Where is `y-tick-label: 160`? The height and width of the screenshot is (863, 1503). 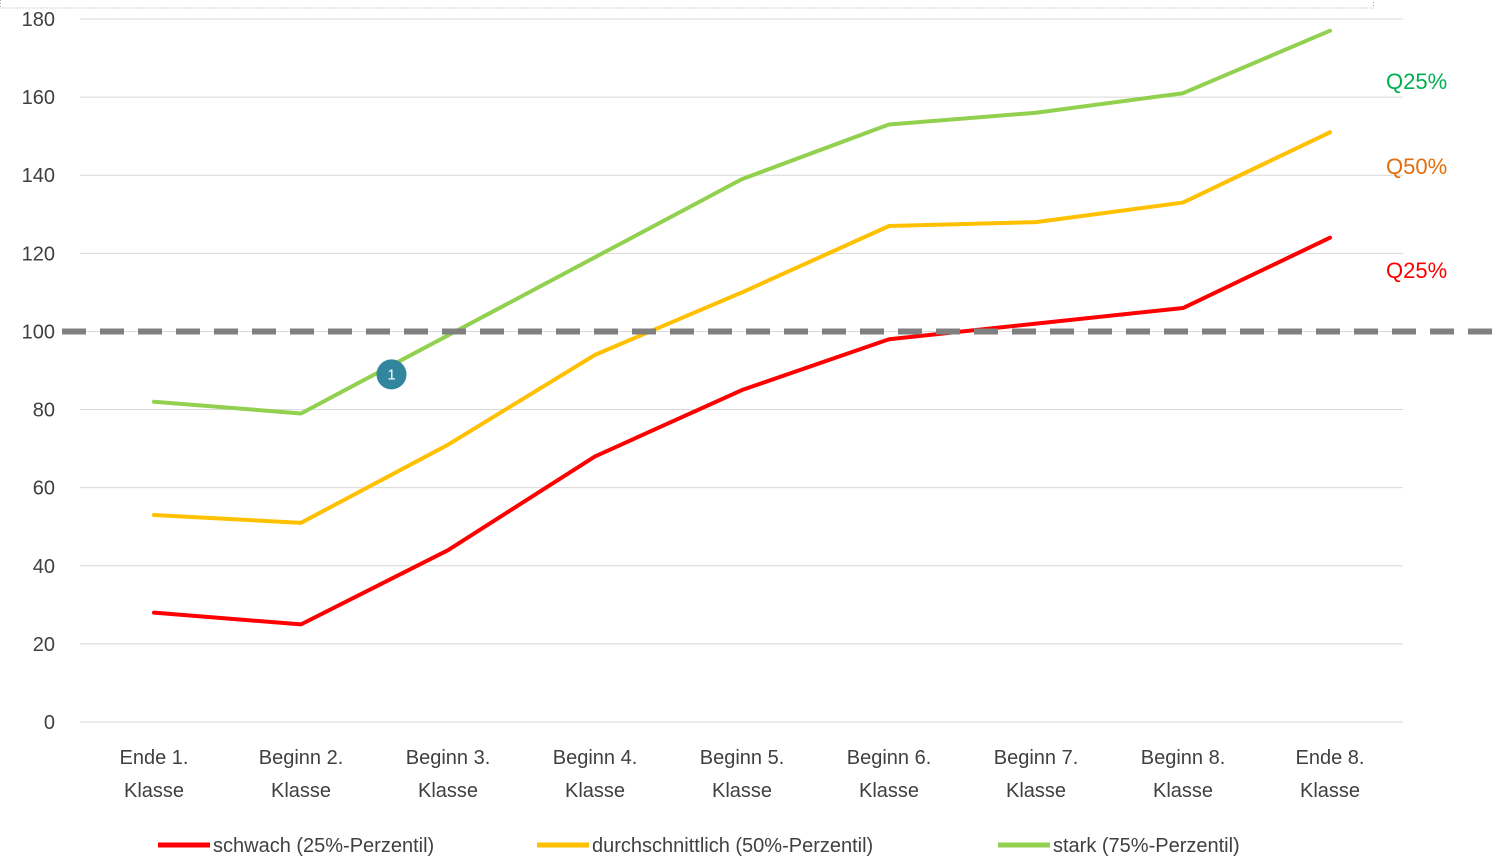
y-tick-label: 160 is located at coordinates (38, 98).